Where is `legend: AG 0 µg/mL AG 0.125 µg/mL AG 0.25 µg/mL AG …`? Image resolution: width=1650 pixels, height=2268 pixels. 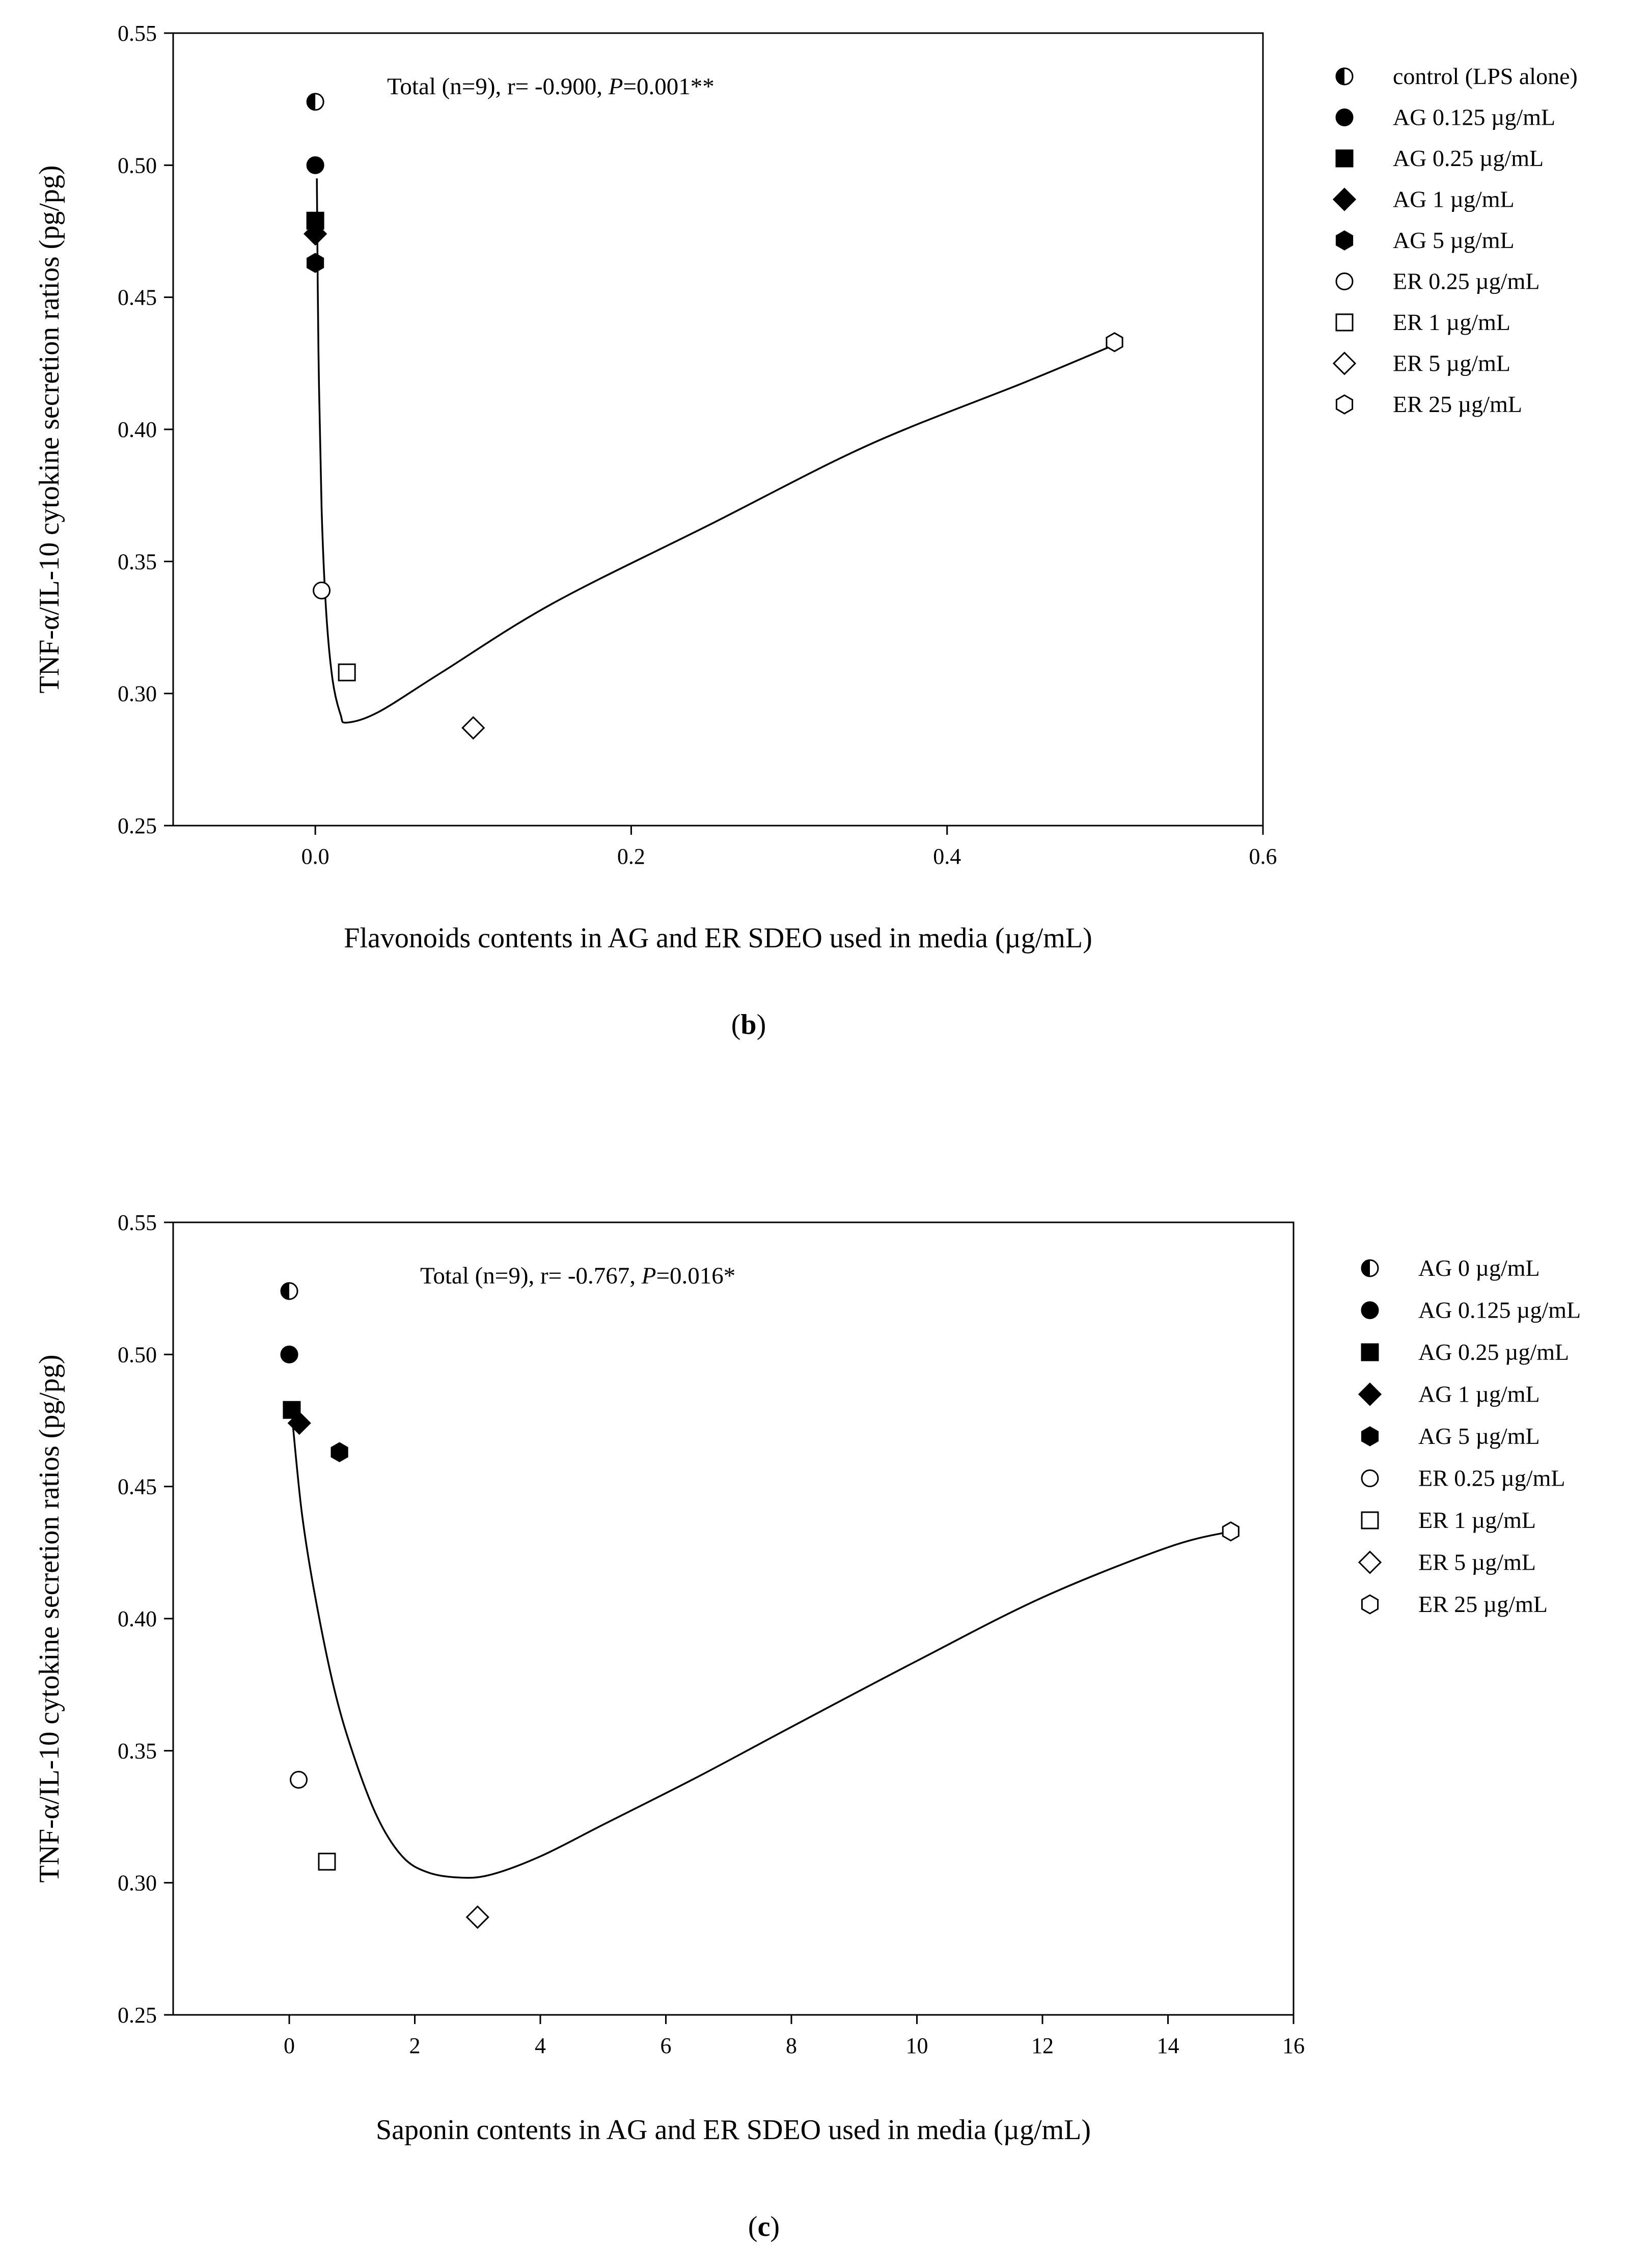 legend: AG 0 µg/mL AG 0.125 µg/mL AG 0.25 µg/mL AG … is located at coordinates (1469, 1436).